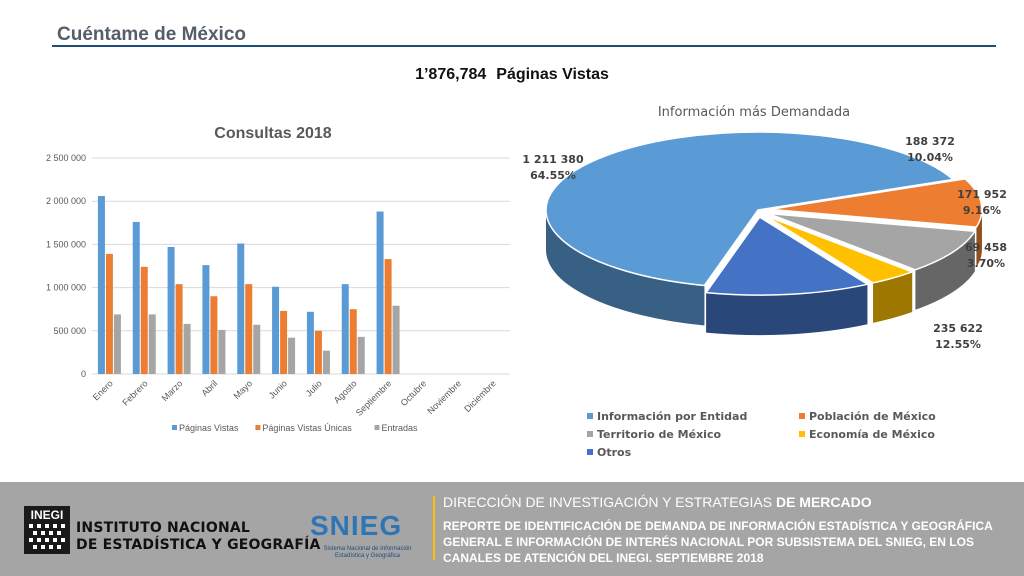  What do you see at coordinates (958, 344) in the screenshot?
I see `pie-percent-label: 12.55%` at bounding box center [958, 344].